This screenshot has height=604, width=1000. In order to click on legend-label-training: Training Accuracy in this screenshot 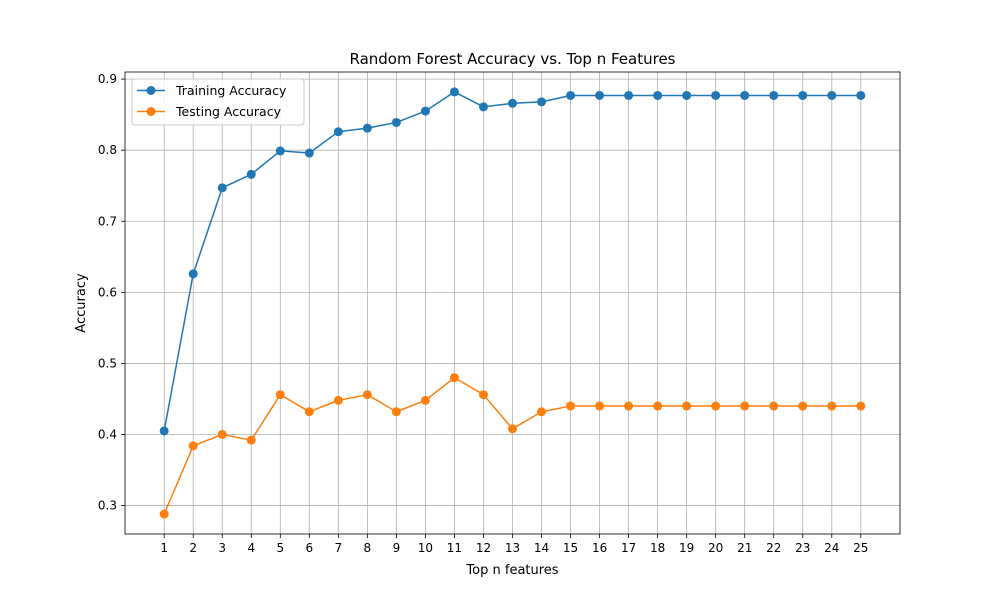, I will do `click(231, 90)`.